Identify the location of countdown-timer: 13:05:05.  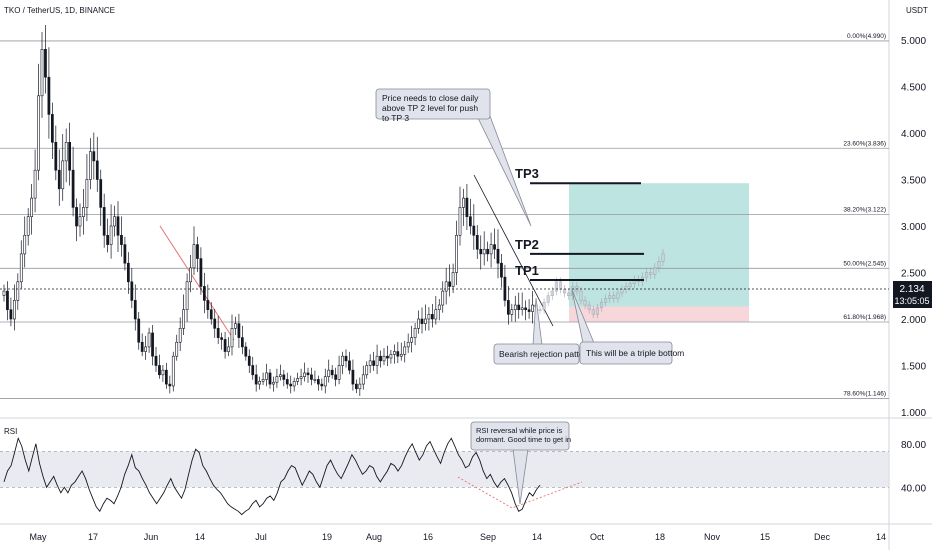
(911, 301).